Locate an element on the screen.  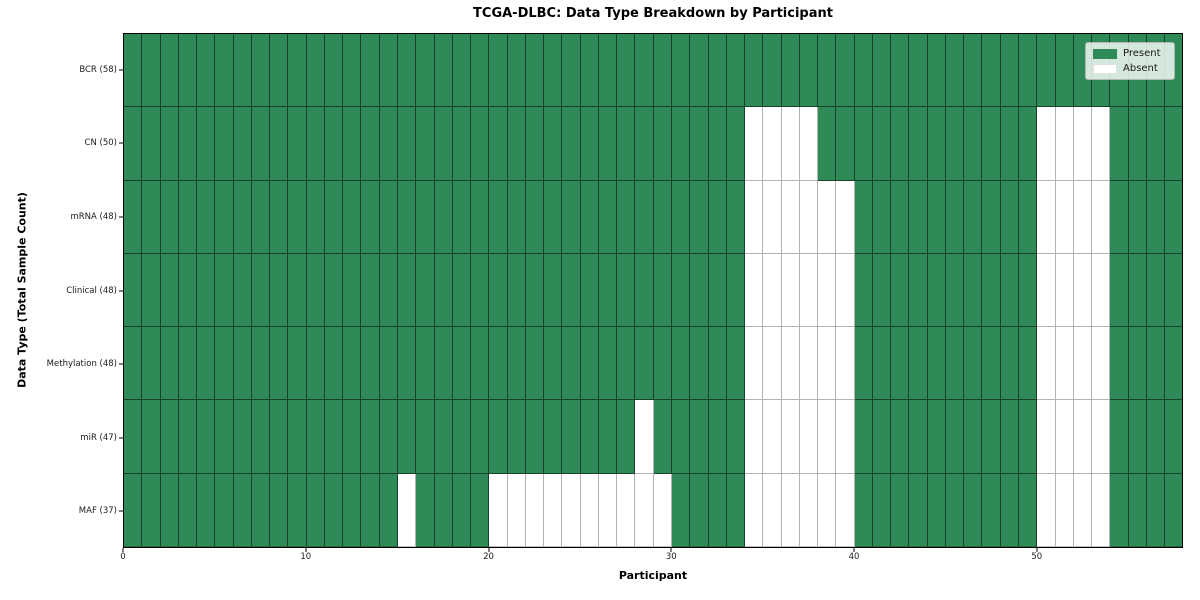
x-tick-label: 20 is located at coordinates (488, 557).